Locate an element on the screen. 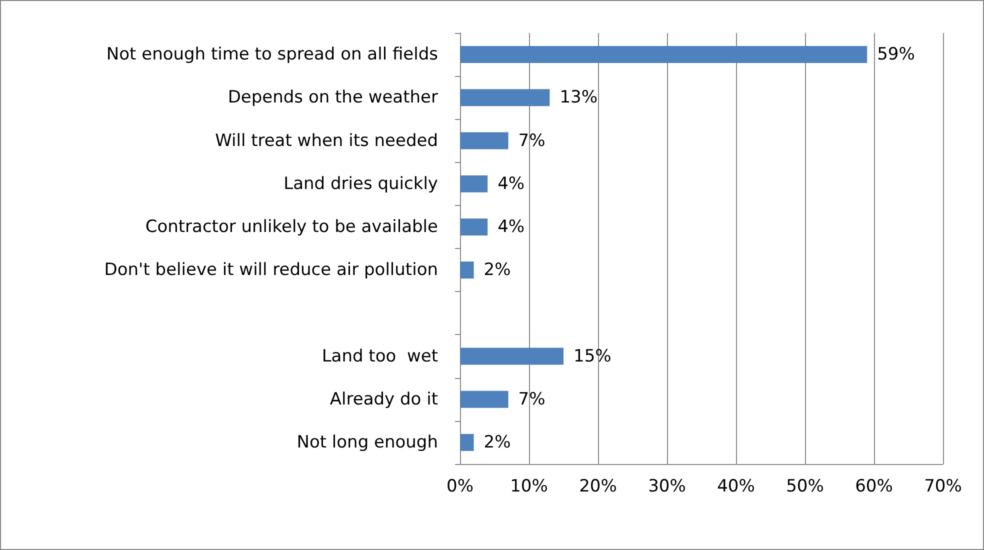 The image size is (984, 550). x-tick-label: 40% is located at coordinates (736, 486).